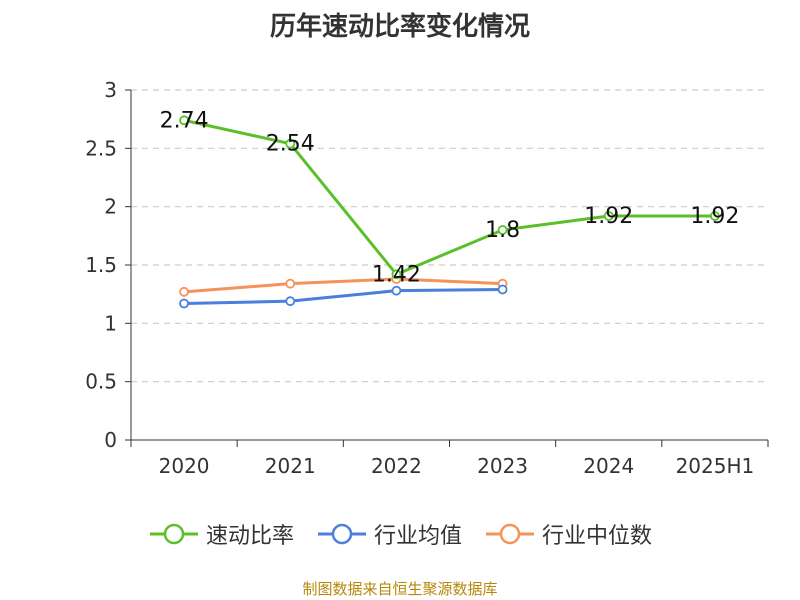 The height and width of the screenshot is (600, 800). Describe the element at coordinates (417, 536) in the screenshot. I see `legend-label: 行业均值` at that location.